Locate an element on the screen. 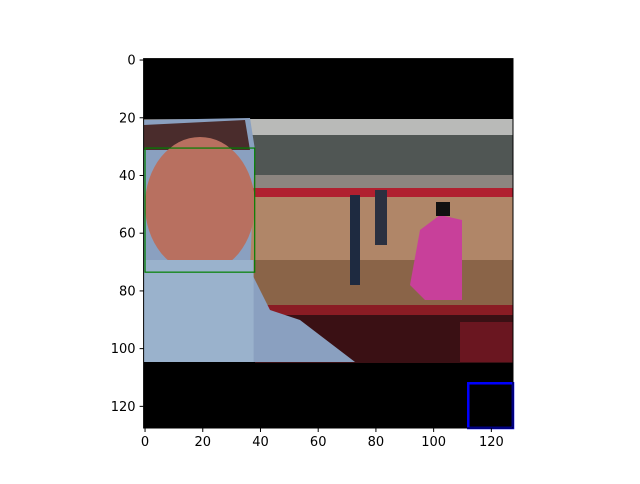 The image size is (640, 484). x-tick-label: 120 is located at coordinates (491, 442).